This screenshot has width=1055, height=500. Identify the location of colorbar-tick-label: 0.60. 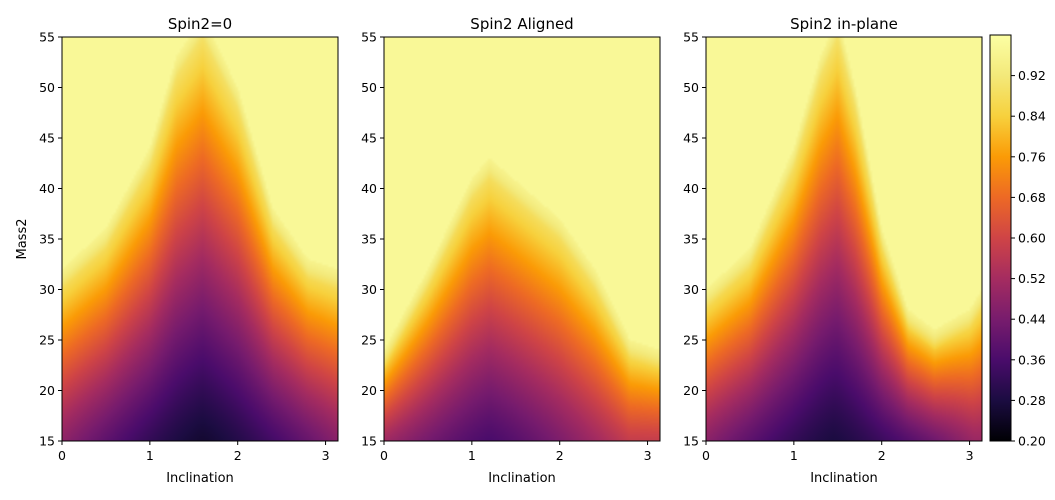
(1032, 238).